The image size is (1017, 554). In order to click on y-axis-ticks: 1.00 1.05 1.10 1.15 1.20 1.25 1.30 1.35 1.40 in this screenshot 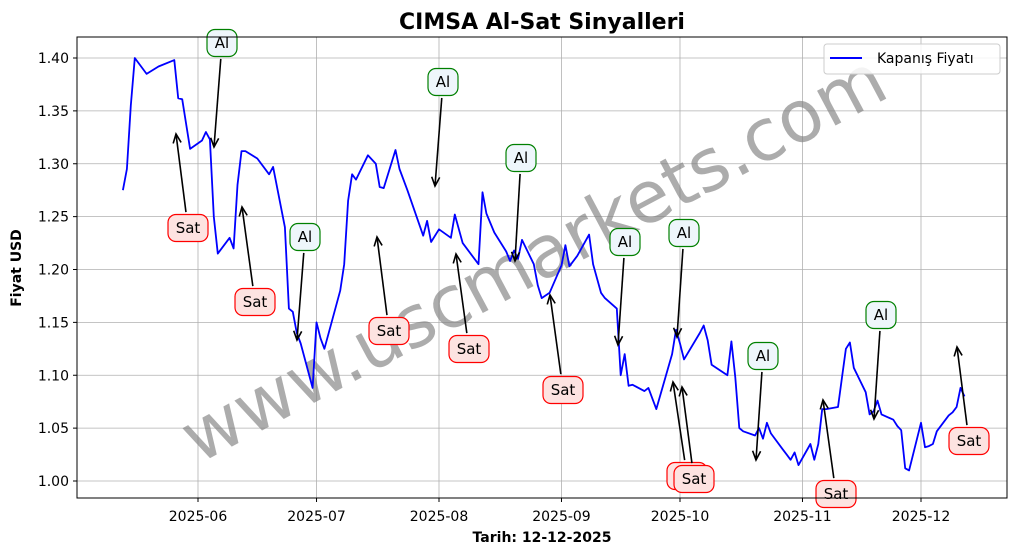, I will do `click(57, 270)`.